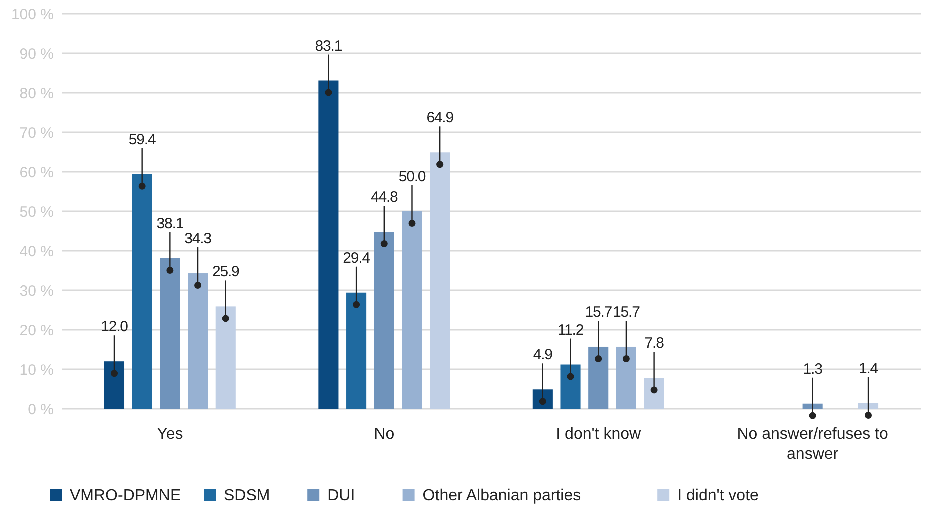 The image size is (939, 513). Describe the element at coordinates (502, 496) in the screenshot. I see `legend-label: Other Albanian parties` at that location.